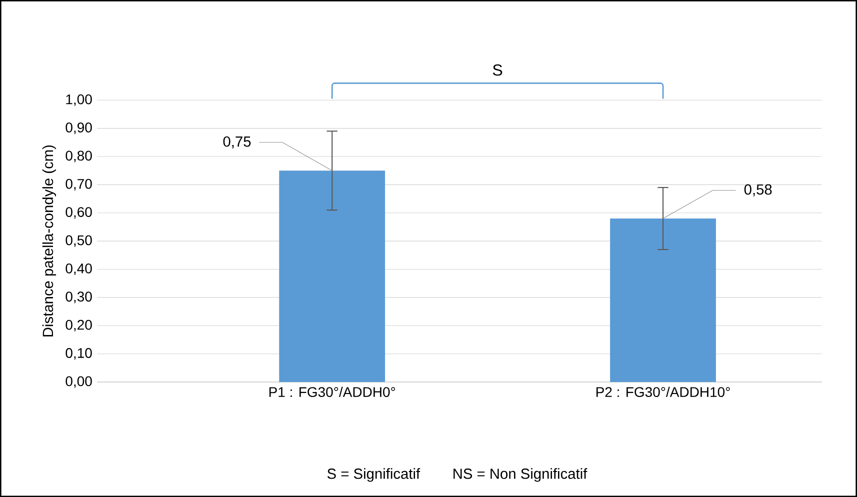 The image size is (857, 497). What do you see at coordinates (79, 213) in the screenshot?
I see `y-tick-label: 0,60` at bounding box center [79, 213].